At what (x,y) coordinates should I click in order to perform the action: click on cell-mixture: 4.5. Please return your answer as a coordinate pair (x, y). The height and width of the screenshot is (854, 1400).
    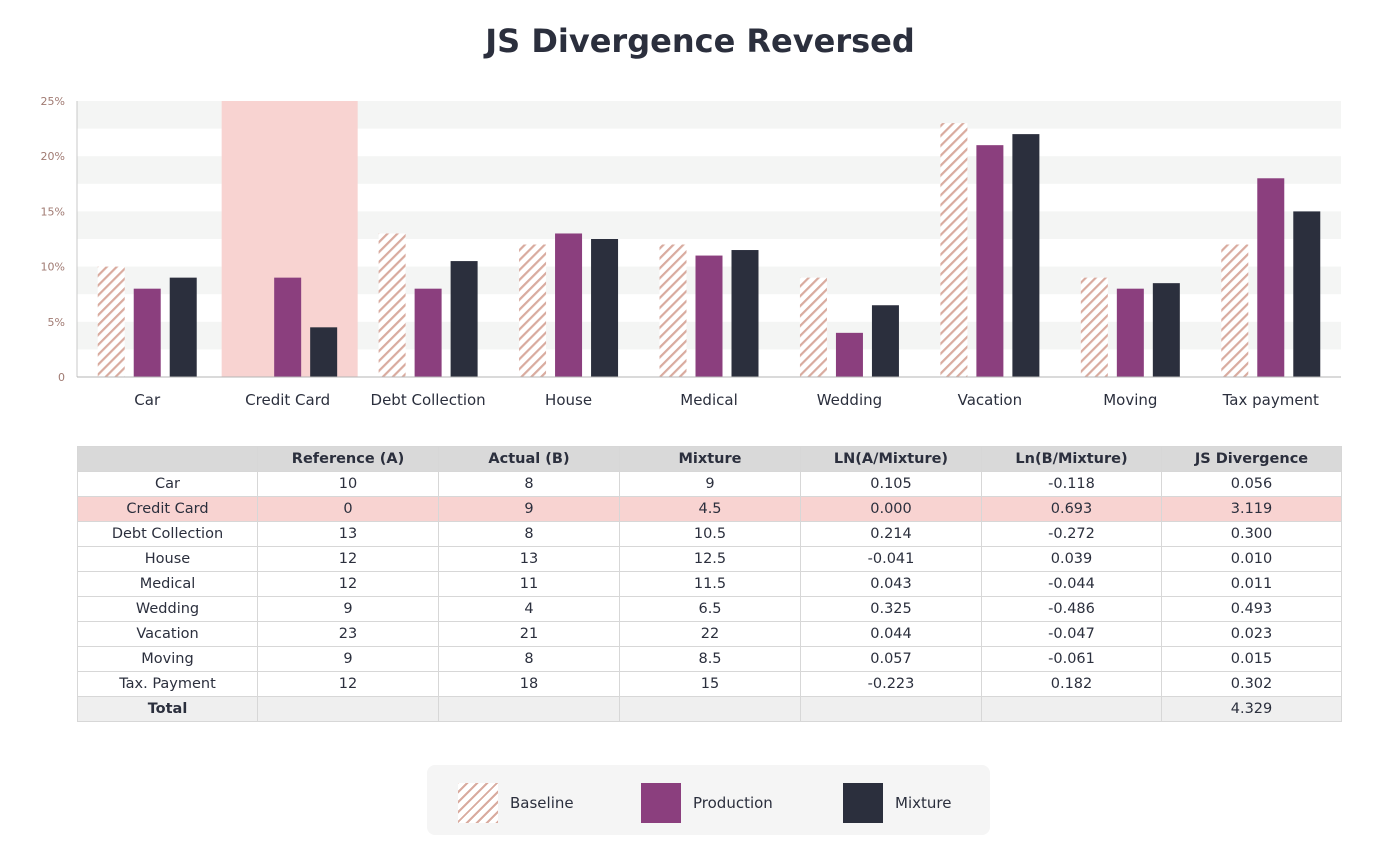
    Looking at the image, I should click on (710, 509).